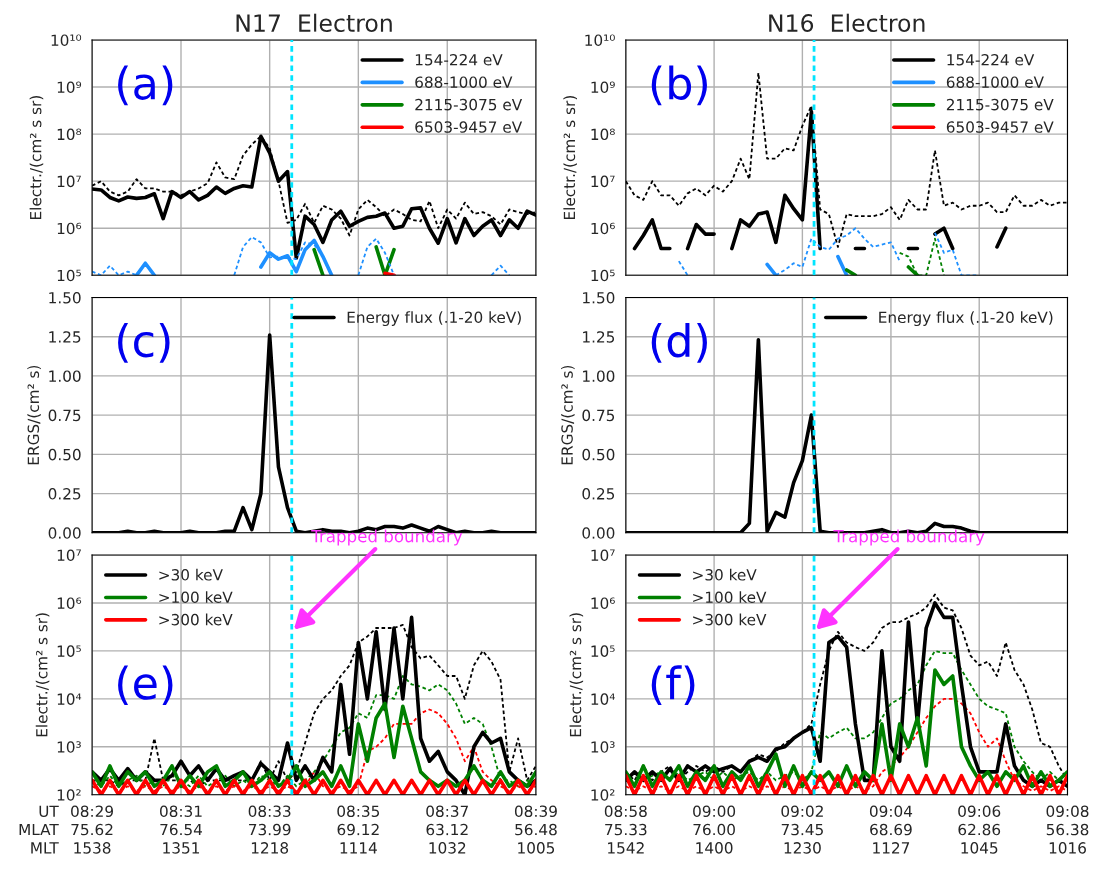 This screenshot has width=1096, height=888. Describe the element at coordinates (144, 343) in the screenshot. I see `annotation: (c)` at that location.